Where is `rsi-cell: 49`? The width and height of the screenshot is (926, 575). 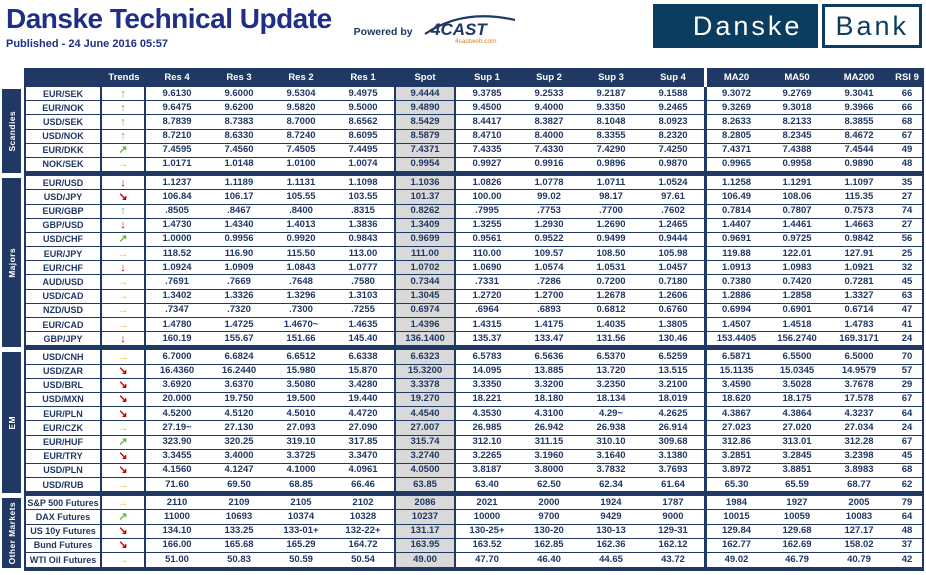 rsi-cell: 49 is located at coordinates (907, 150).